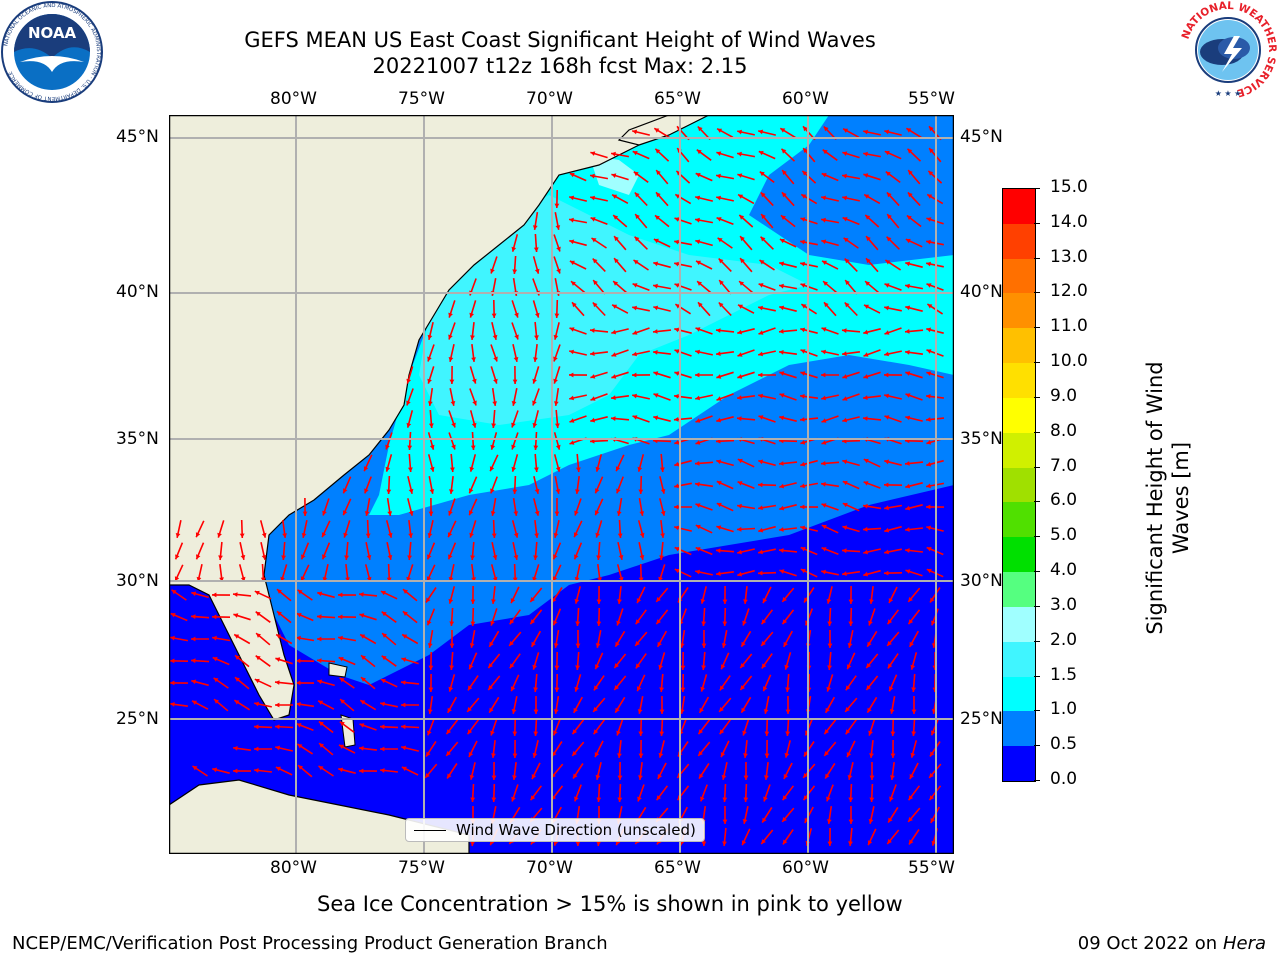 This screenshot has width=1280, height=960. I want to click on nws-logo: NATIONAL WEATHER SERVICE ★ ★ ★, so click(1228, 52).